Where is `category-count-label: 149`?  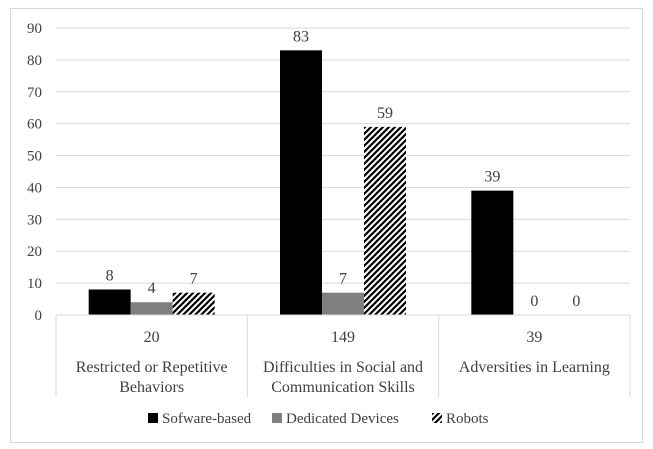 category-count-label: 149 is located at coordinates (343, 337).